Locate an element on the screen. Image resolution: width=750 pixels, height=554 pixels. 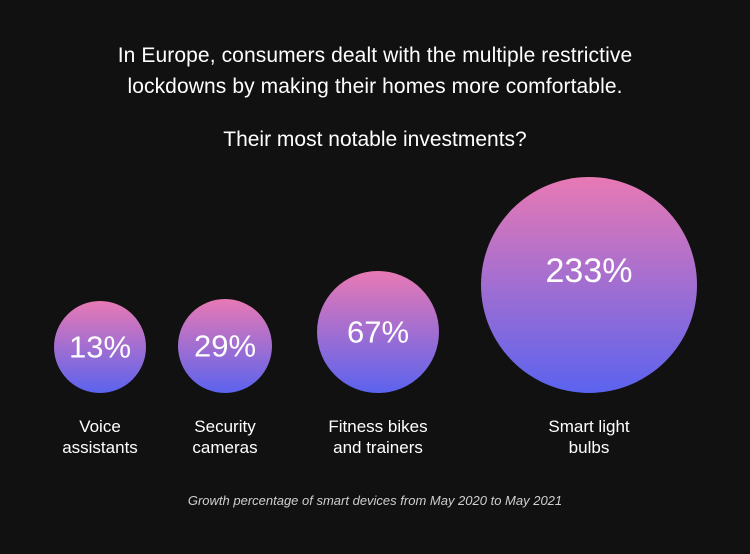
bubble-value-label-2: 67% is located at coordinates (378, 332).